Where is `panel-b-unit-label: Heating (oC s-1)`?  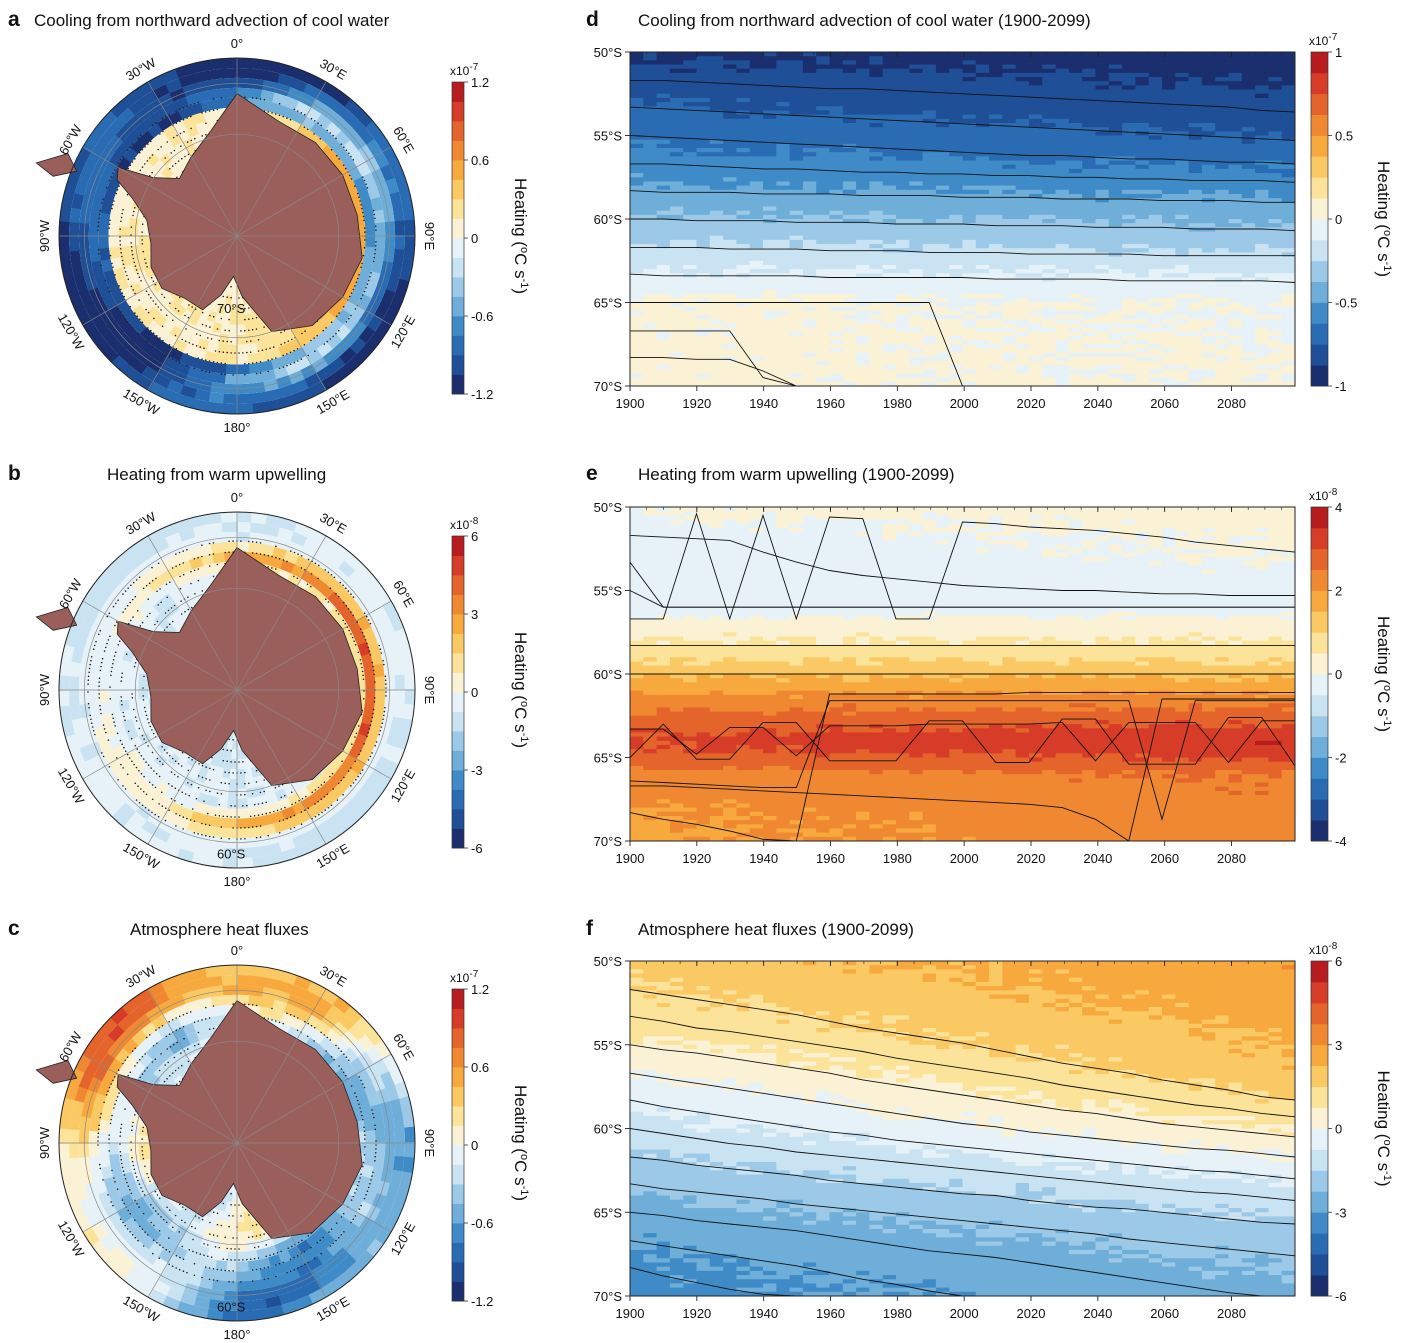 panel-b-unit-label: Heating (oC s-1) is located at coordinates (520, 690).